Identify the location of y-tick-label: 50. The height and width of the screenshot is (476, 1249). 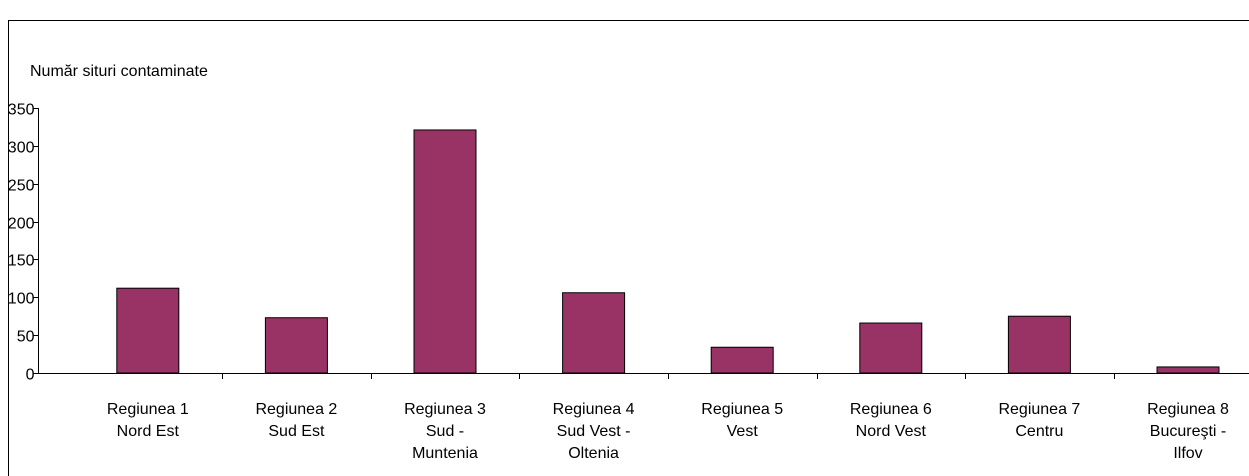
(26, 337).